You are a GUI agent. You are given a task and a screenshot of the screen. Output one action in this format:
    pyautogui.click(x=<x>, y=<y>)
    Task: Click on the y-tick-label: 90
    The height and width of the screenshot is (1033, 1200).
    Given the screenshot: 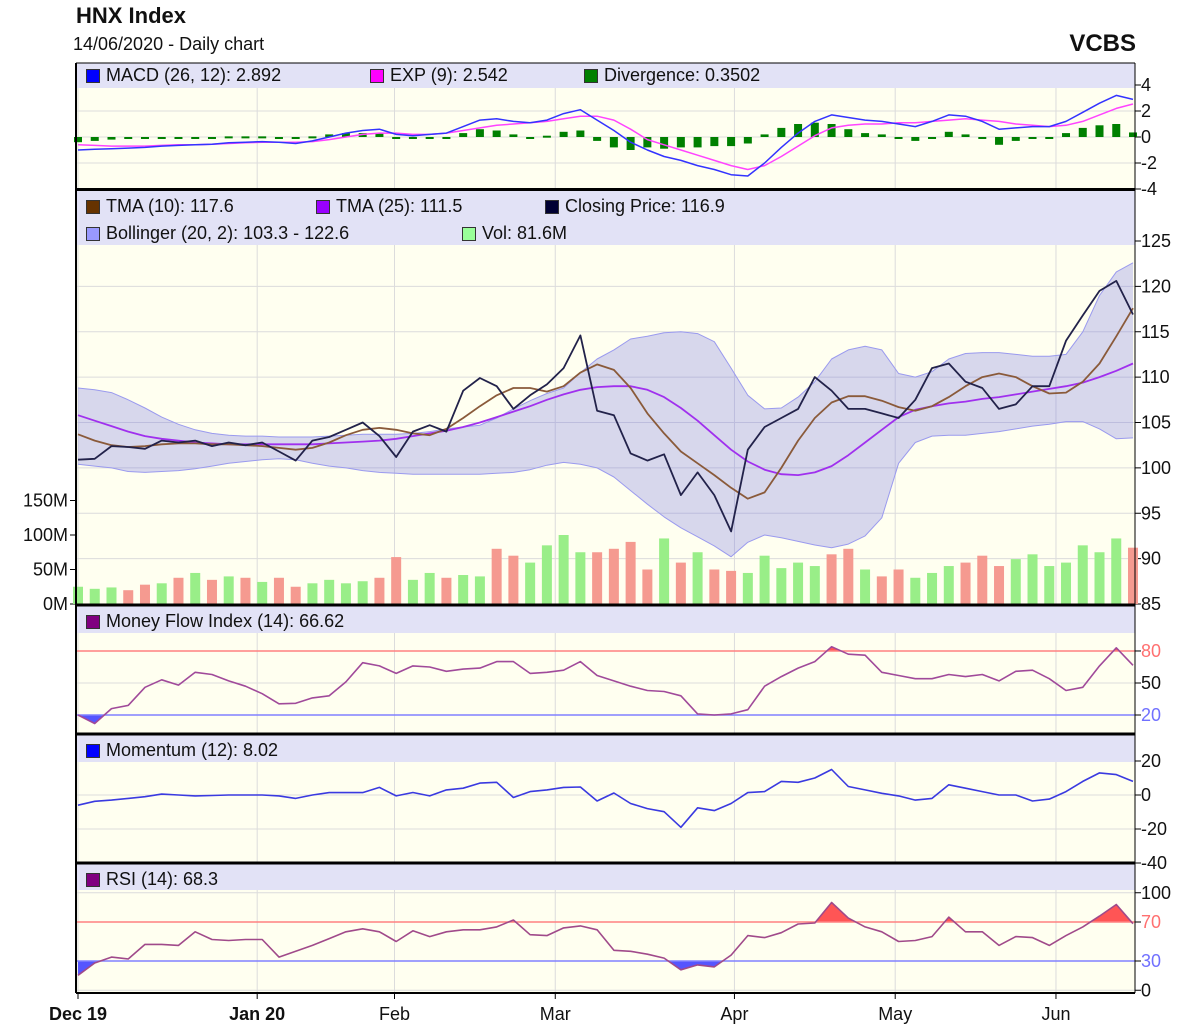 What is the action you would take?
    pyautogui.click(x=1151, y=559)
    